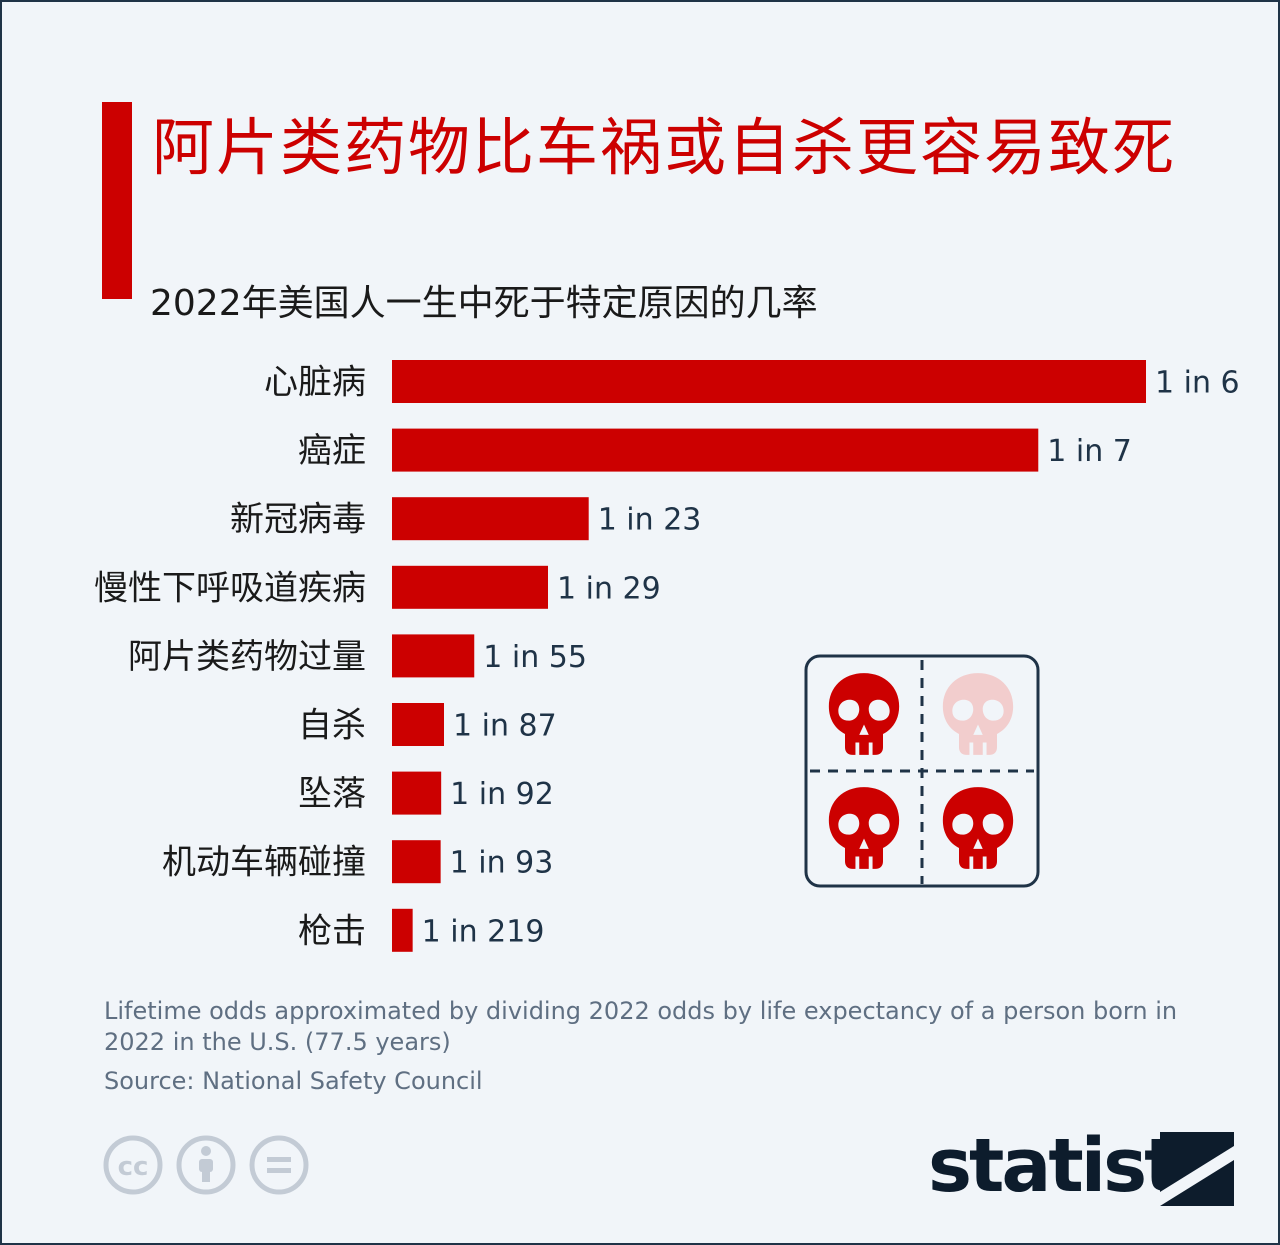 The width and height of the screenshot is (1280, 1245). I want to click on value-label: 1 in 93, so click(502, 863).